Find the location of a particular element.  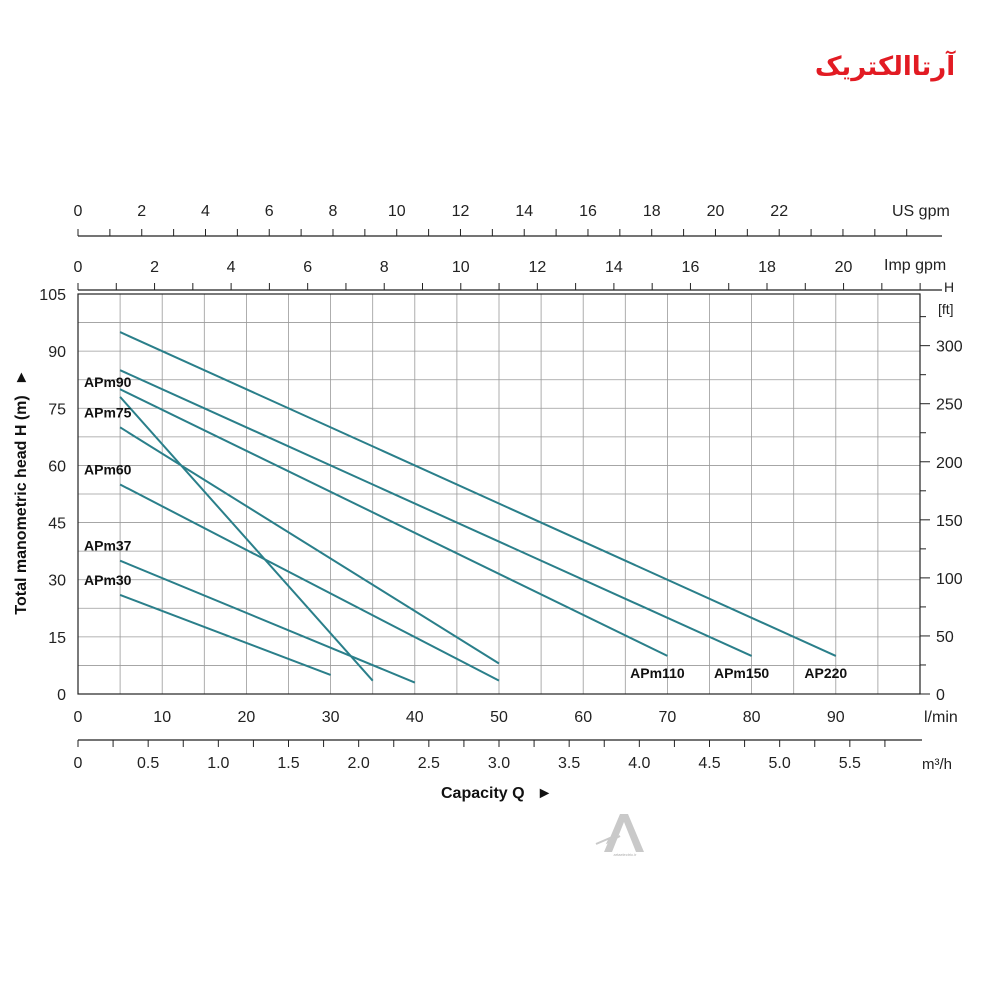

imp-gpm-tick-label: 0 is located at coordinates (78, 267).